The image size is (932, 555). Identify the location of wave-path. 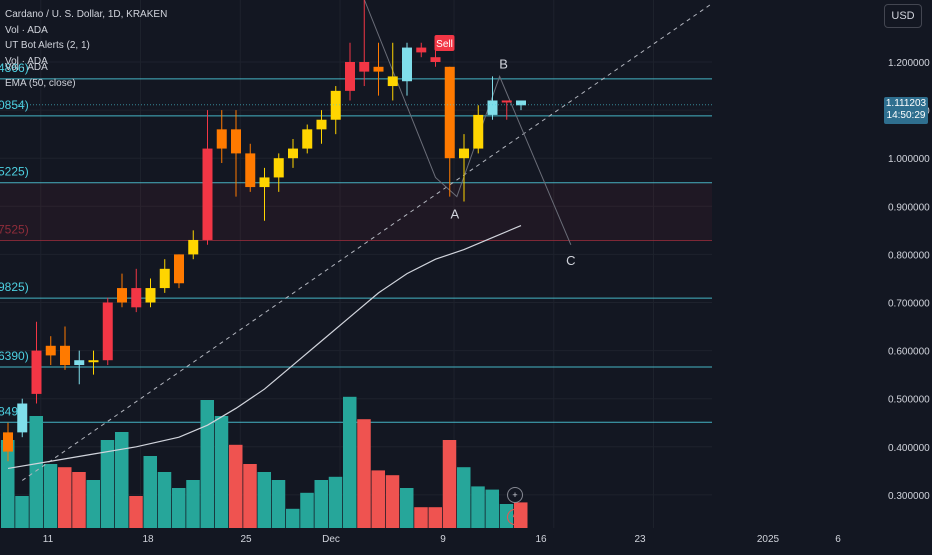
(467, 122).